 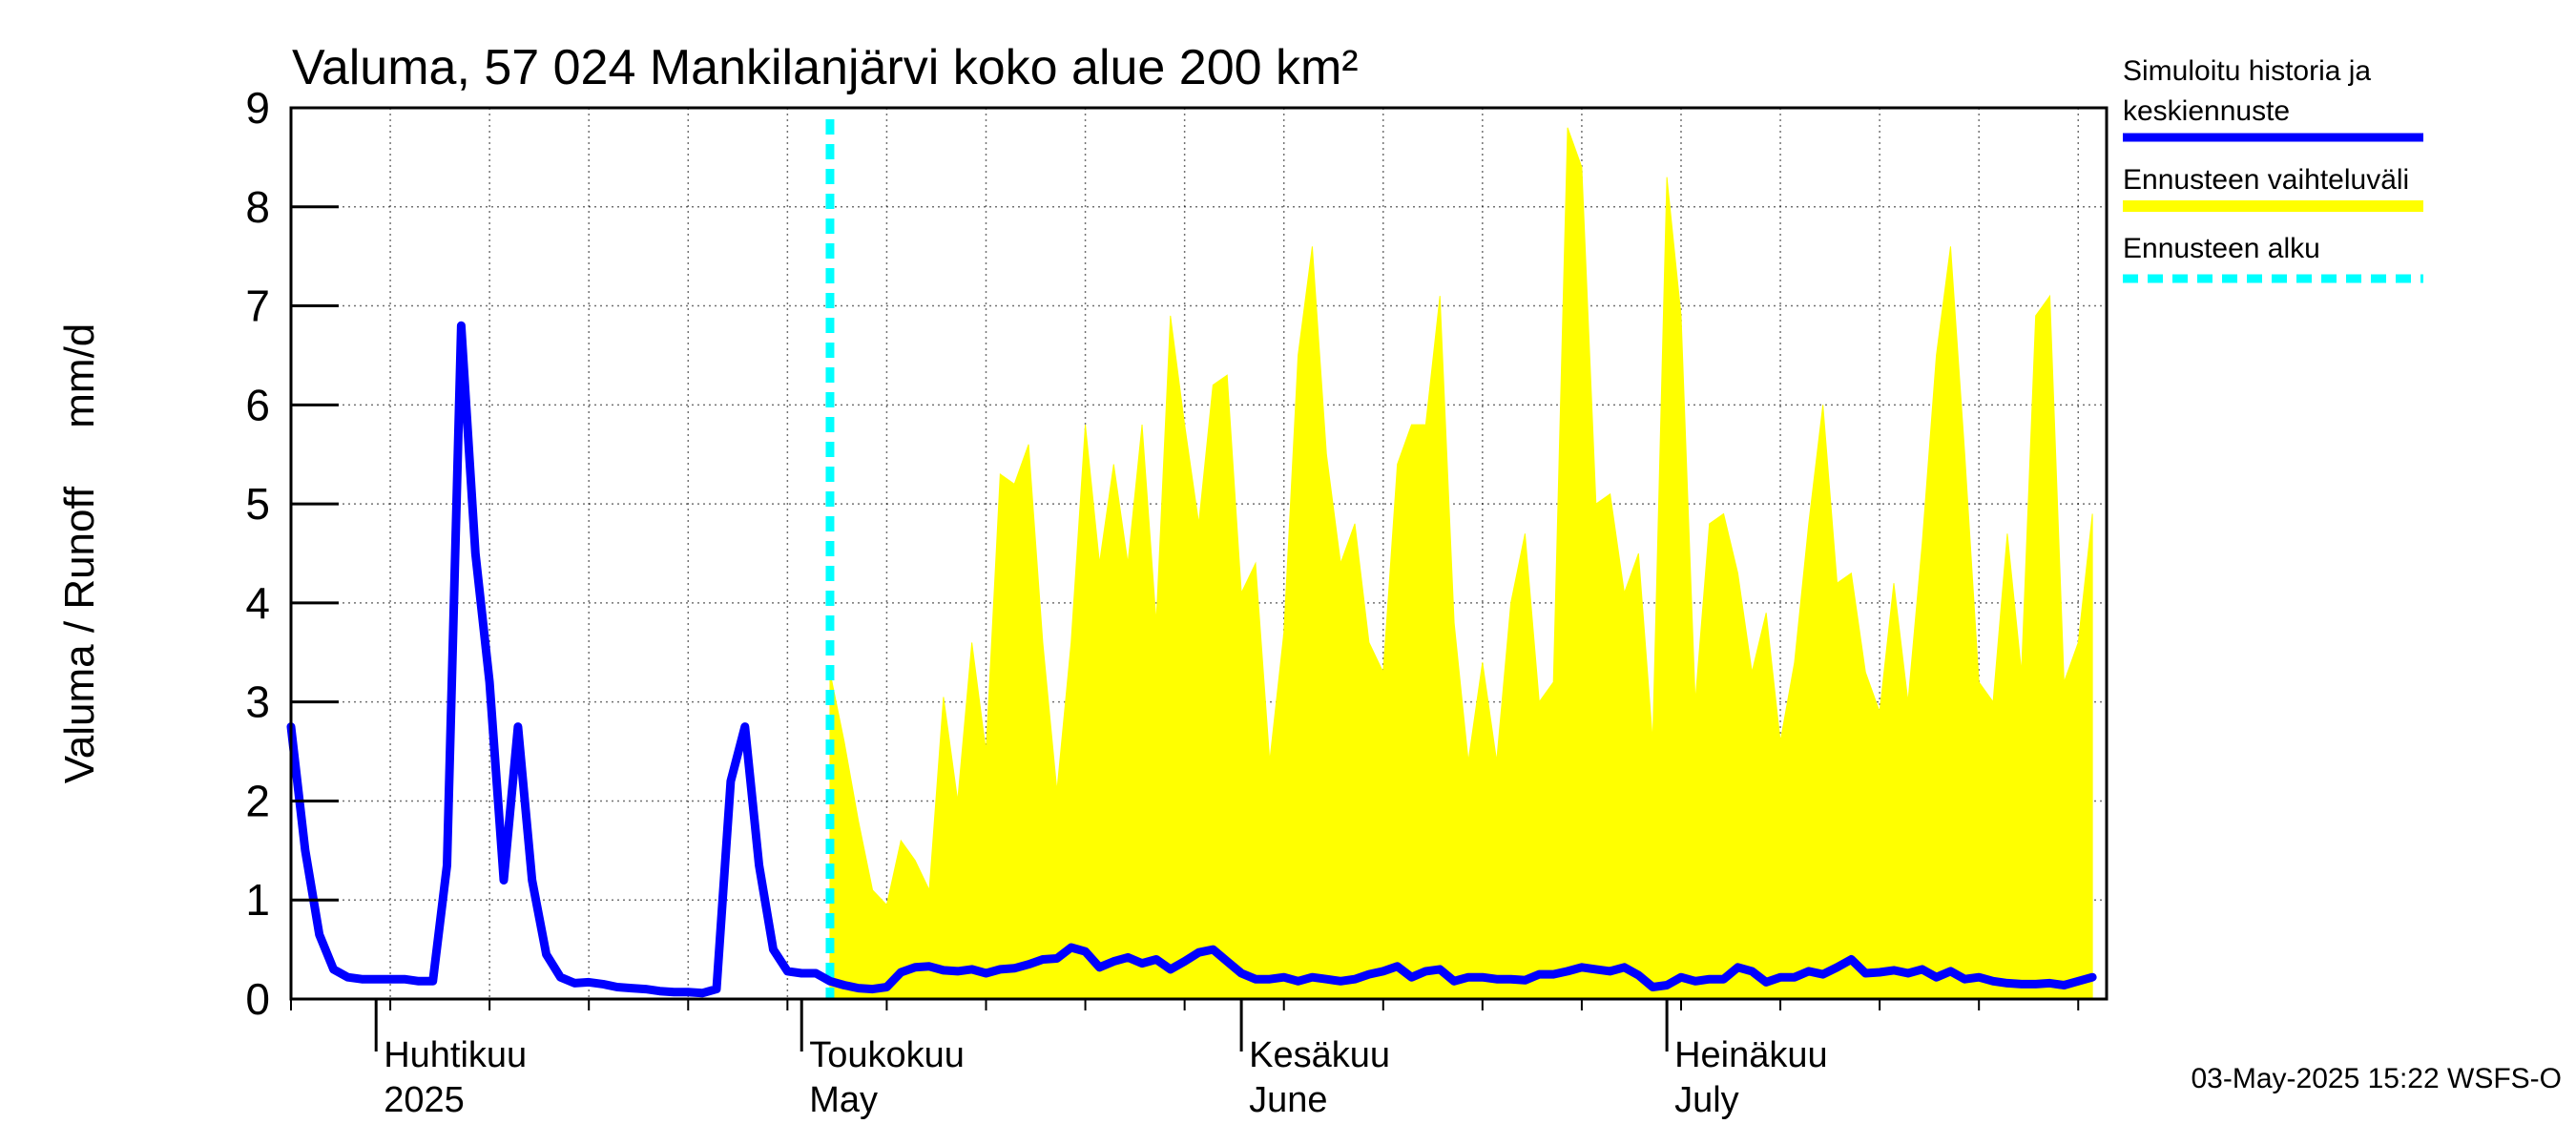 What do you see at coordinates (2206, 111) in the screenshot?
I see `legend-label-simulated-line2: keskiennuste` at bounding box center [2206, 111].